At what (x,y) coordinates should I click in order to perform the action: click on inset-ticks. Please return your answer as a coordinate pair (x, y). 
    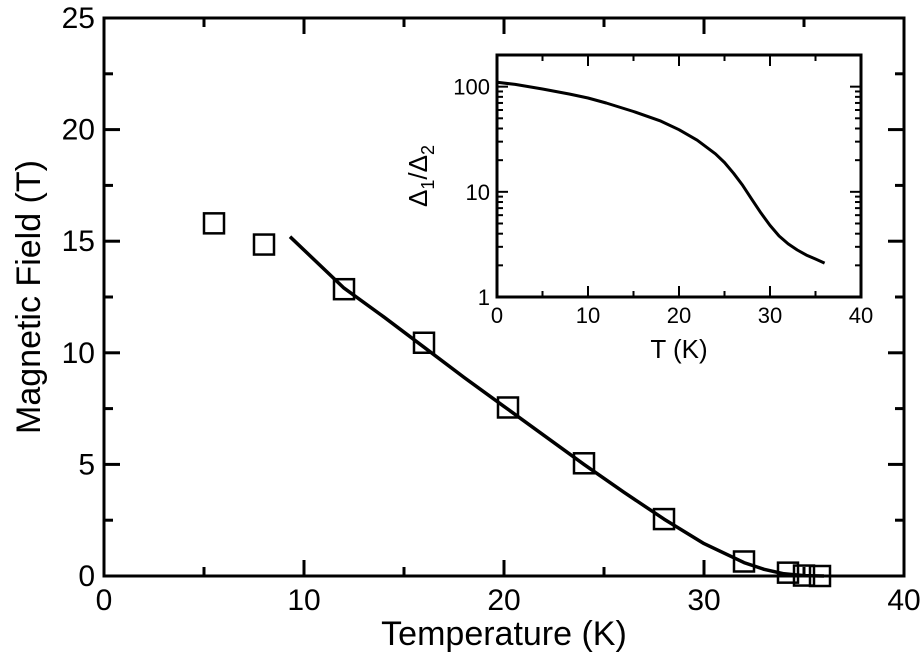
    Looking at the image, I should click on (679, 176).